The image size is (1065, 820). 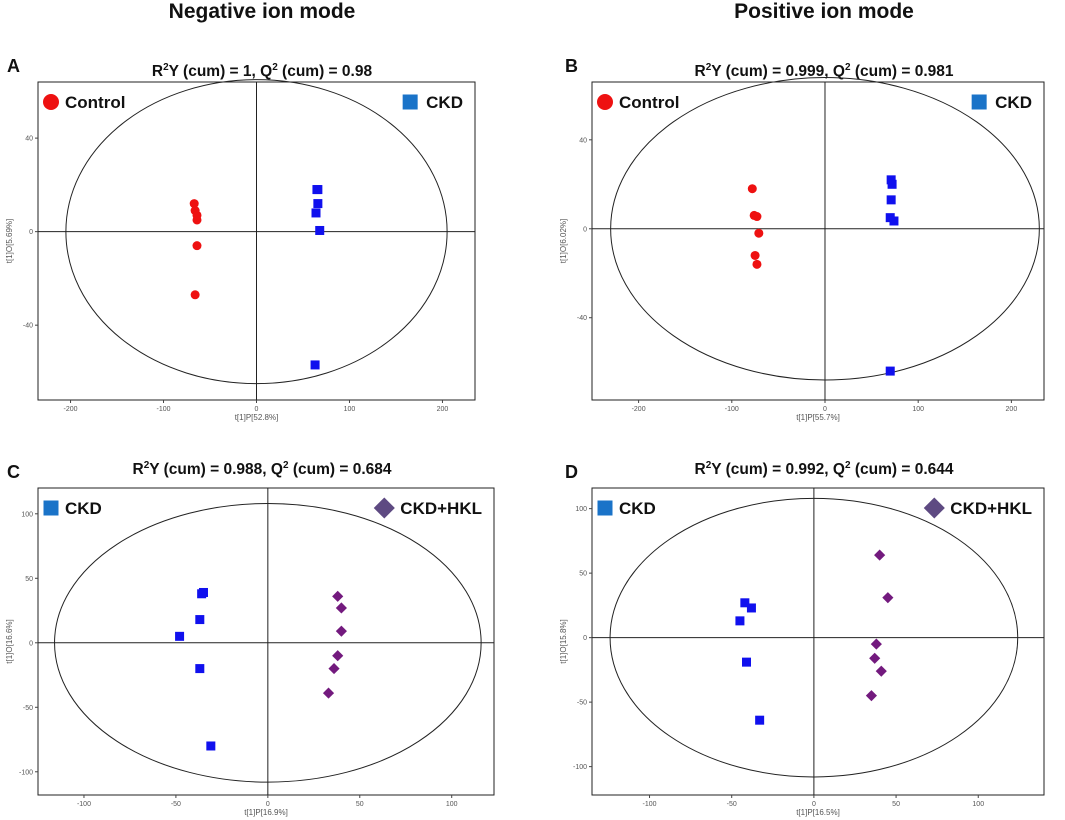 What do you see at coordinates (778, 469) in the screenshot?
I see `title-segment: Y (cum) = 0.992, Q` at bounding box center [778, 469].